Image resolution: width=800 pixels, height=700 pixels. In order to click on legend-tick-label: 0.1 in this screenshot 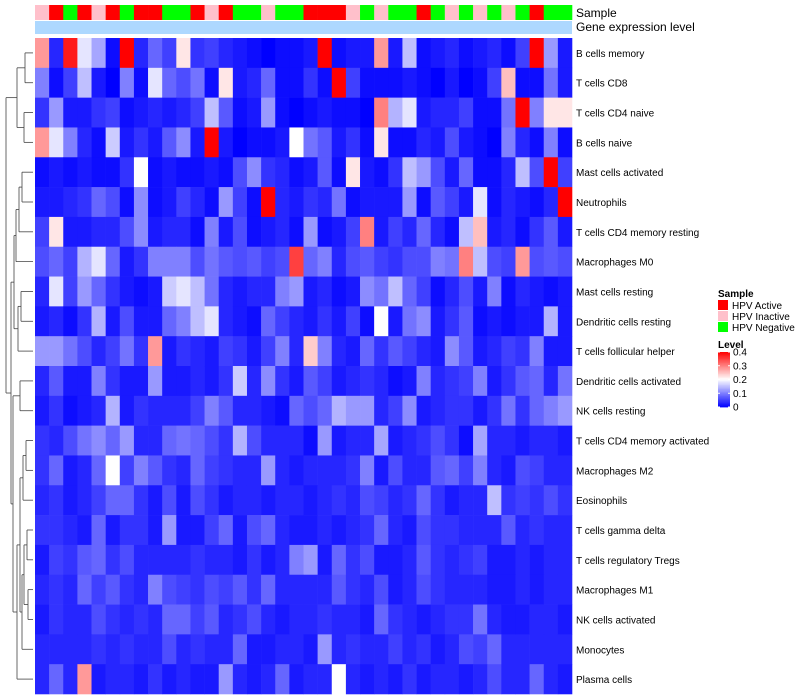, I will do `click(740, 394)`.